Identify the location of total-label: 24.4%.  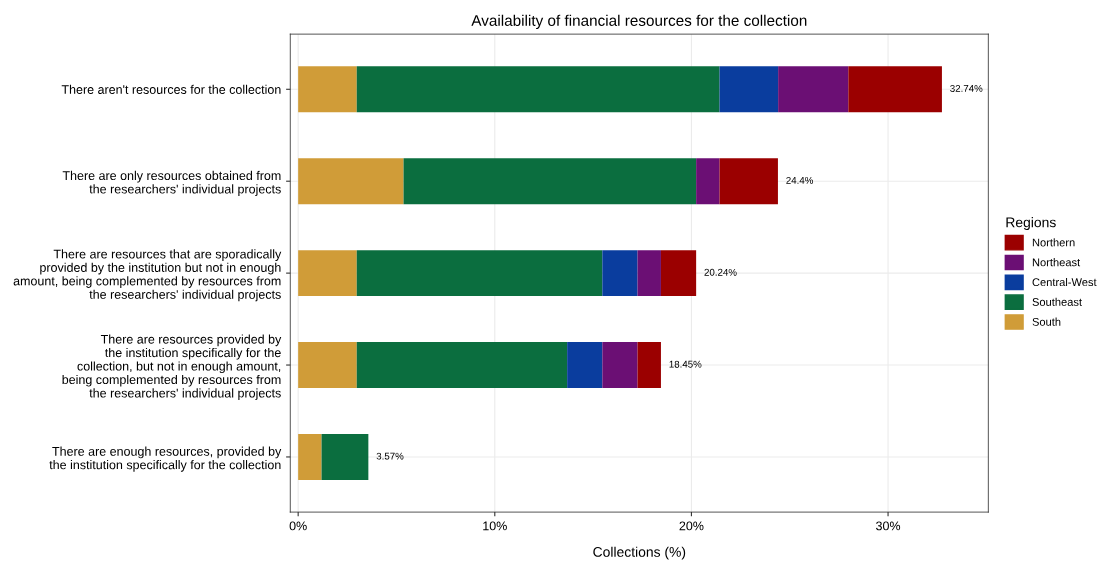
(800, 180).